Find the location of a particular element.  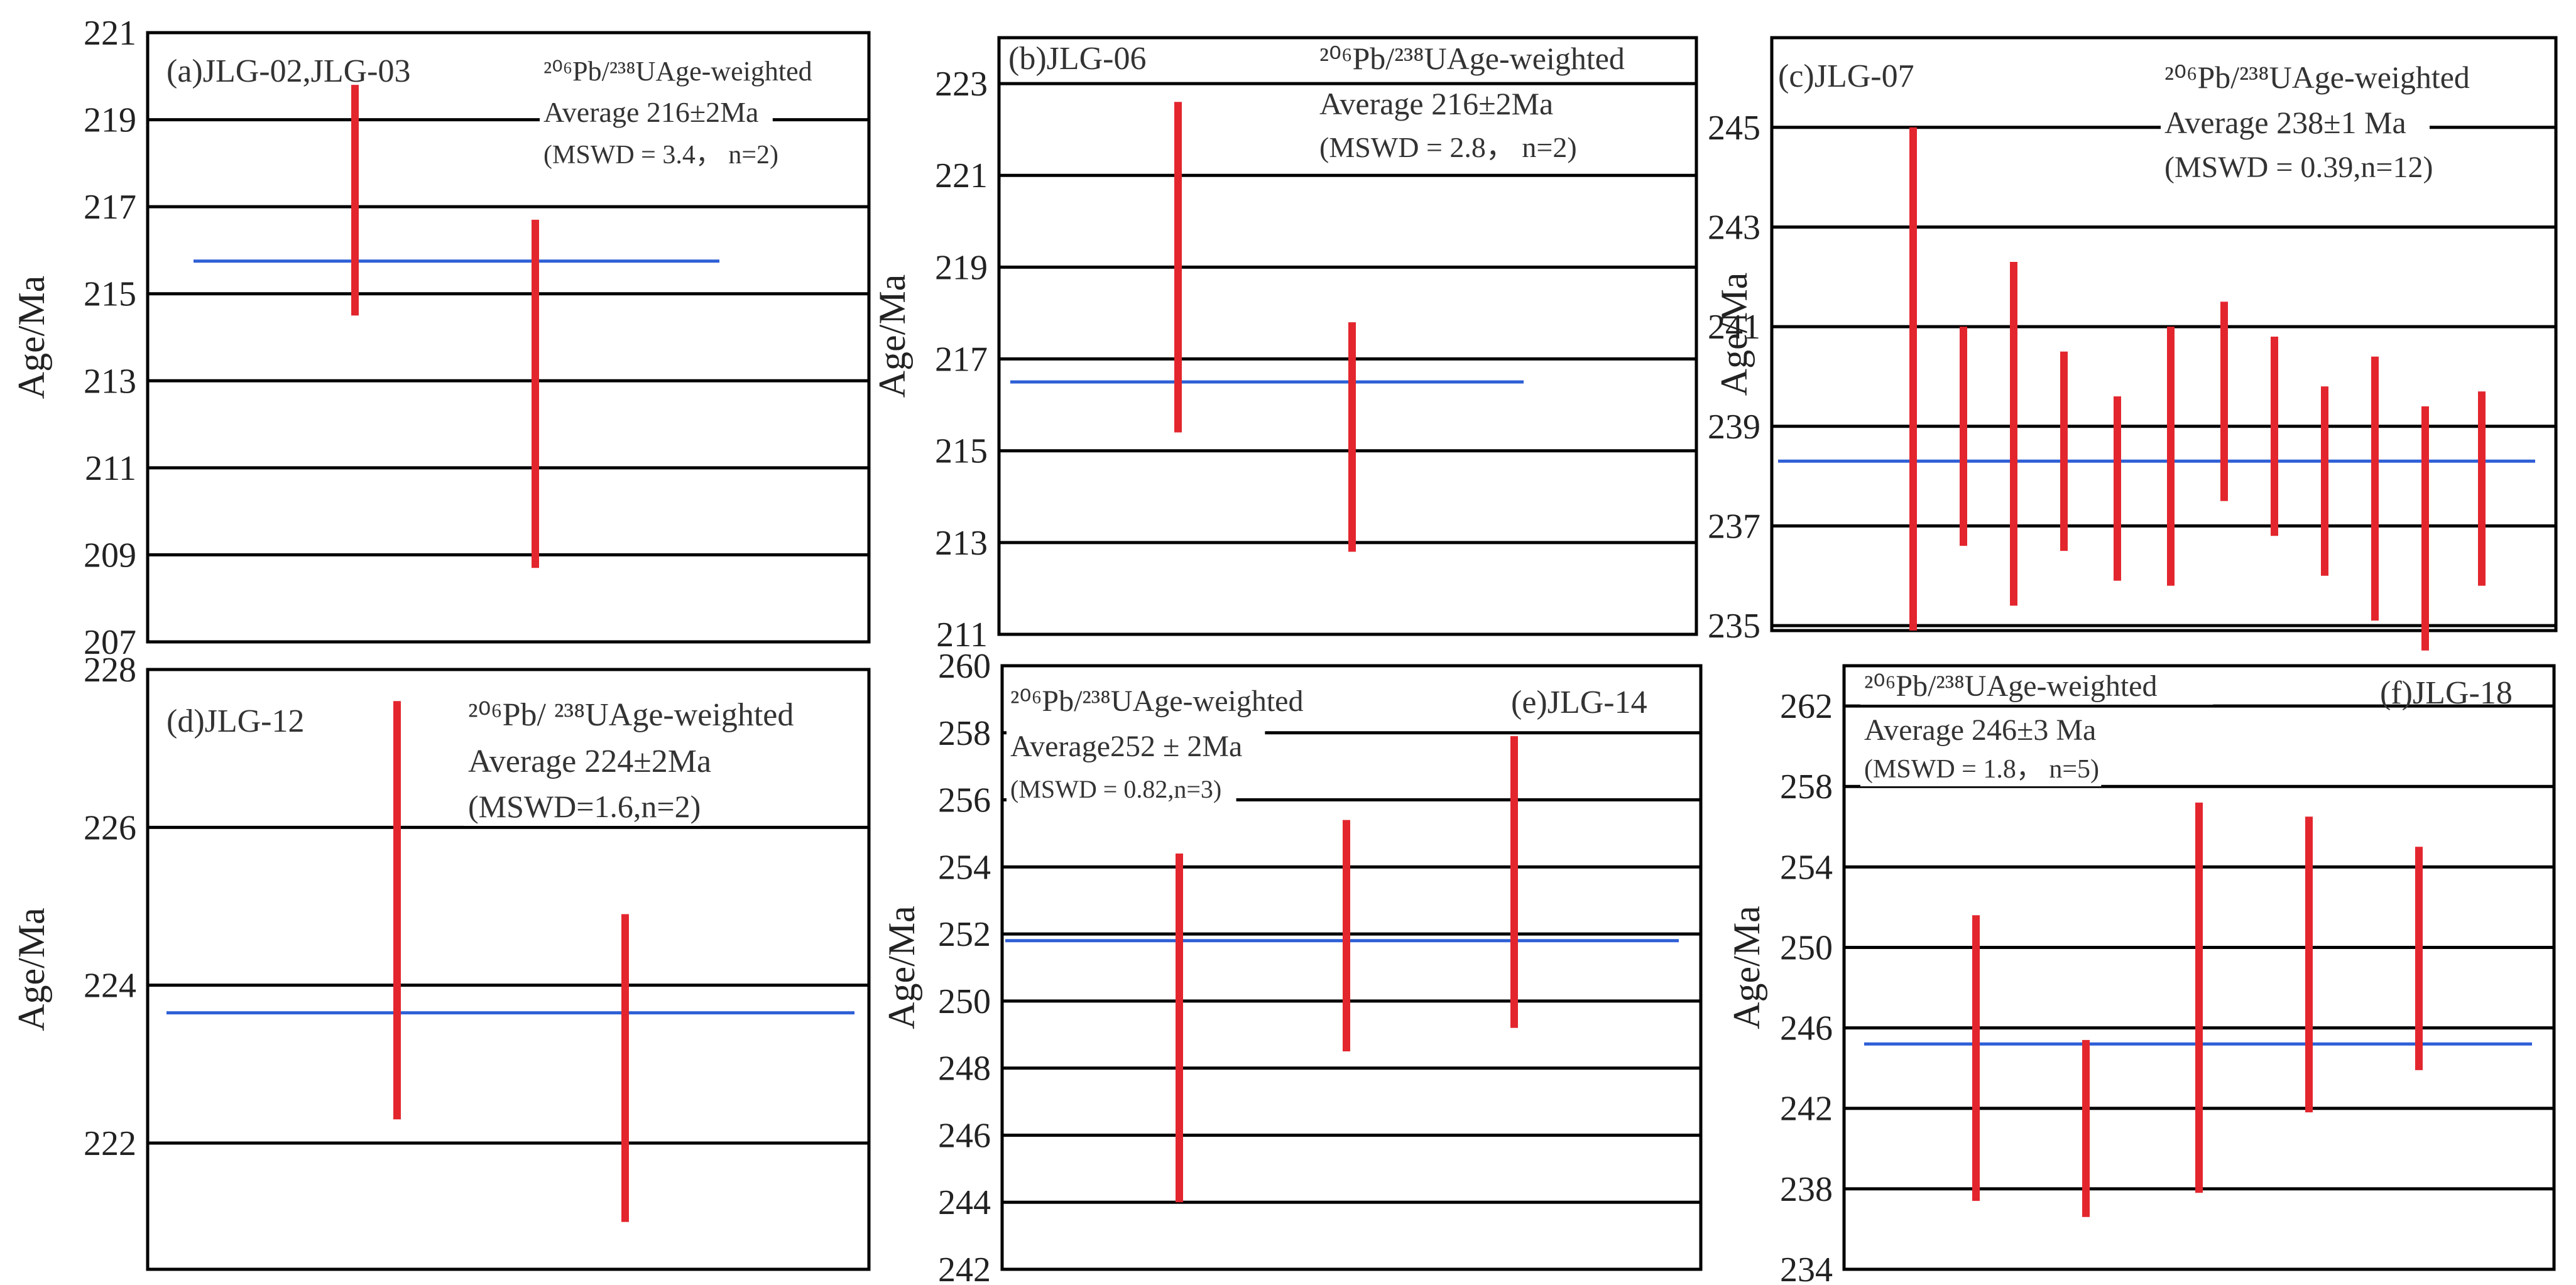

annotation-line: (MSWD = 0.39,n=12) is located at coordinates (2298, 167).